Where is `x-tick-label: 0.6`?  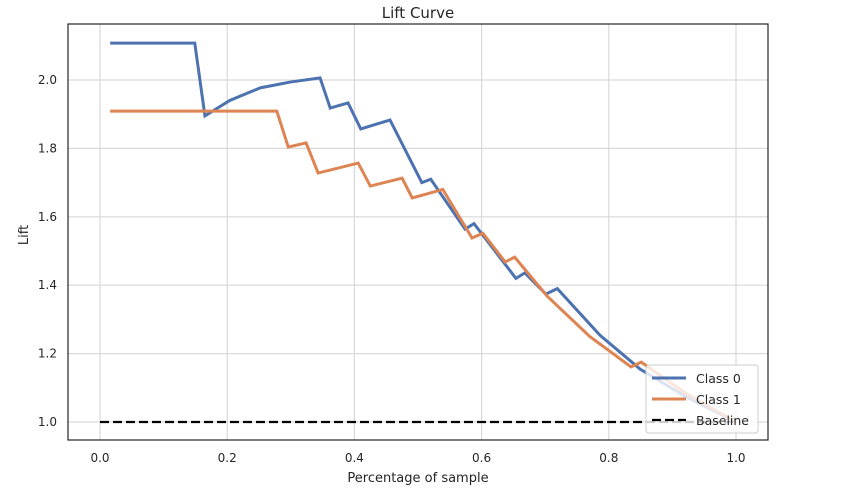
x-tick-label: 0.6 is located at coordinates (481, 458).